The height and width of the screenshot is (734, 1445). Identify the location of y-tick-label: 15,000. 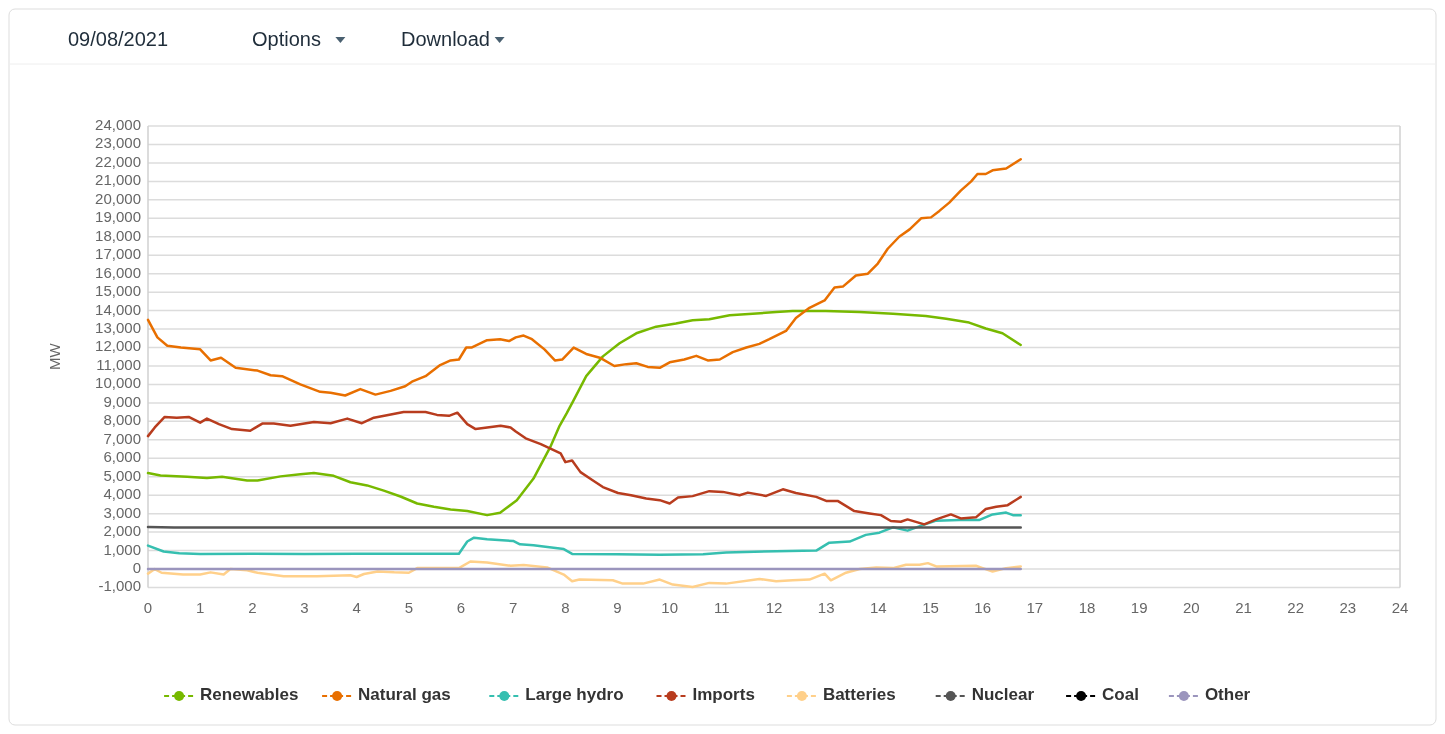
(118, 291).